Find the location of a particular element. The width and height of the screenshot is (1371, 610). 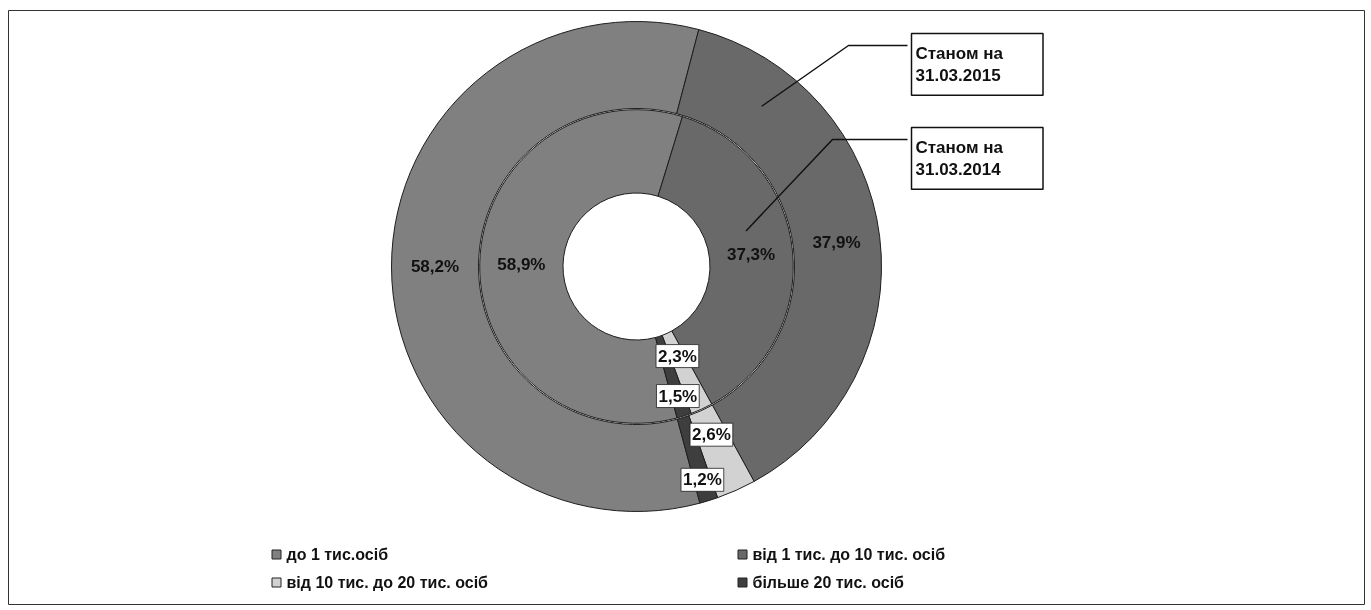

data-label: 2,3% is located at coordinates (677, 356).